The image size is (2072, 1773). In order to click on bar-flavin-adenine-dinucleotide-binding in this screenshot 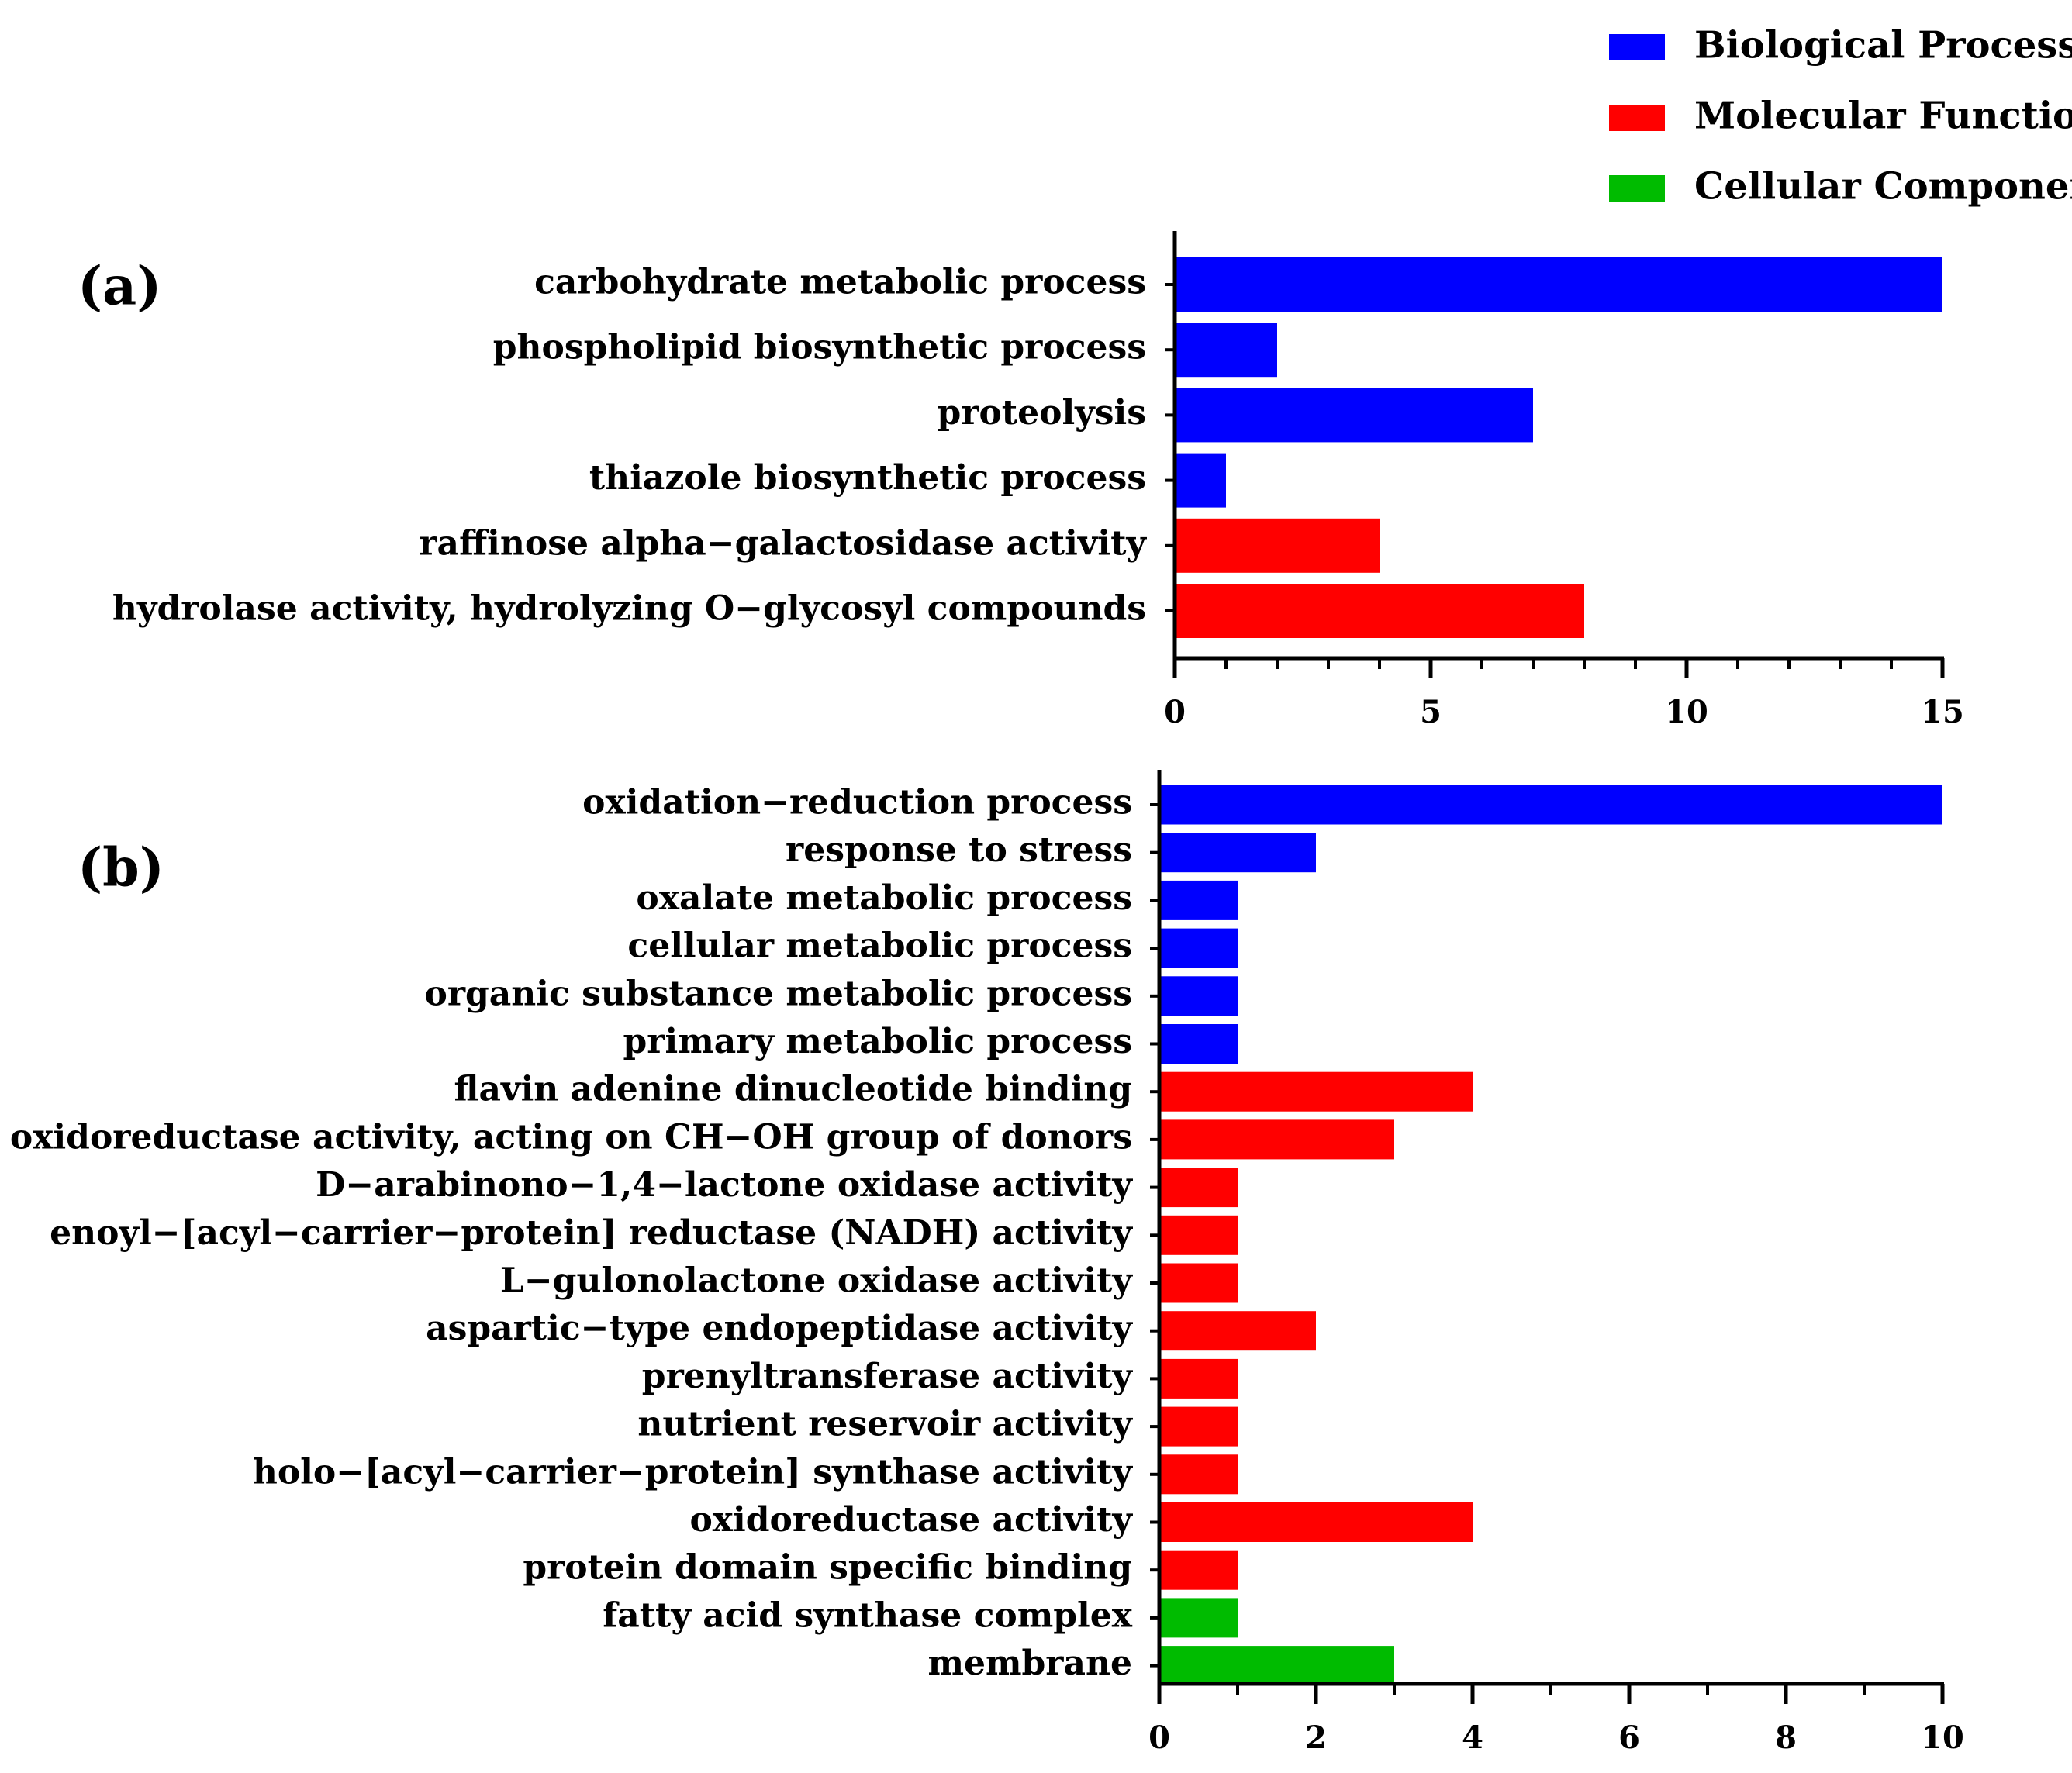, I will do `click(1316, 1091)`.